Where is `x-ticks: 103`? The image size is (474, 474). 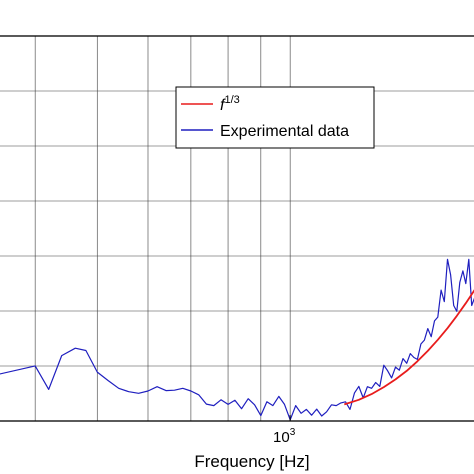
x-ticks: 103 is located at coordinates (284, 430).